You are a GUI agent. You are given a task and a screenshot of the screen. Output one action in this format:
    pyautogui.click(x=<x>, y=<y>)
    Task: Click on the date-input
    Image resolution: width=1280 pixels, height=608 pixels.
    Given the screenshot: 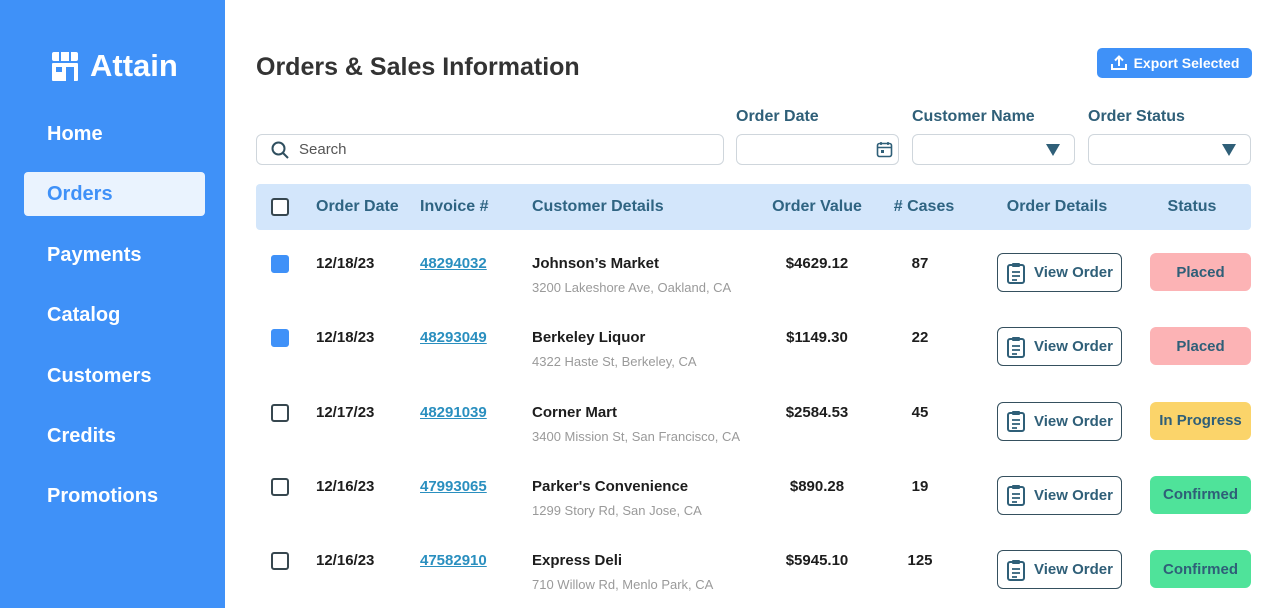 What is the action you would take?
    pyautogui.click(x=817, y=149)
    